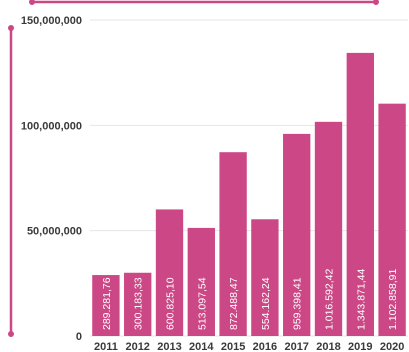 The width and height of the screenshot is (409, 352). What do you see at coordinates (360, 346) in the screenshot?
I see `x-tick-label: 2019` at bounding box center [360, 346].